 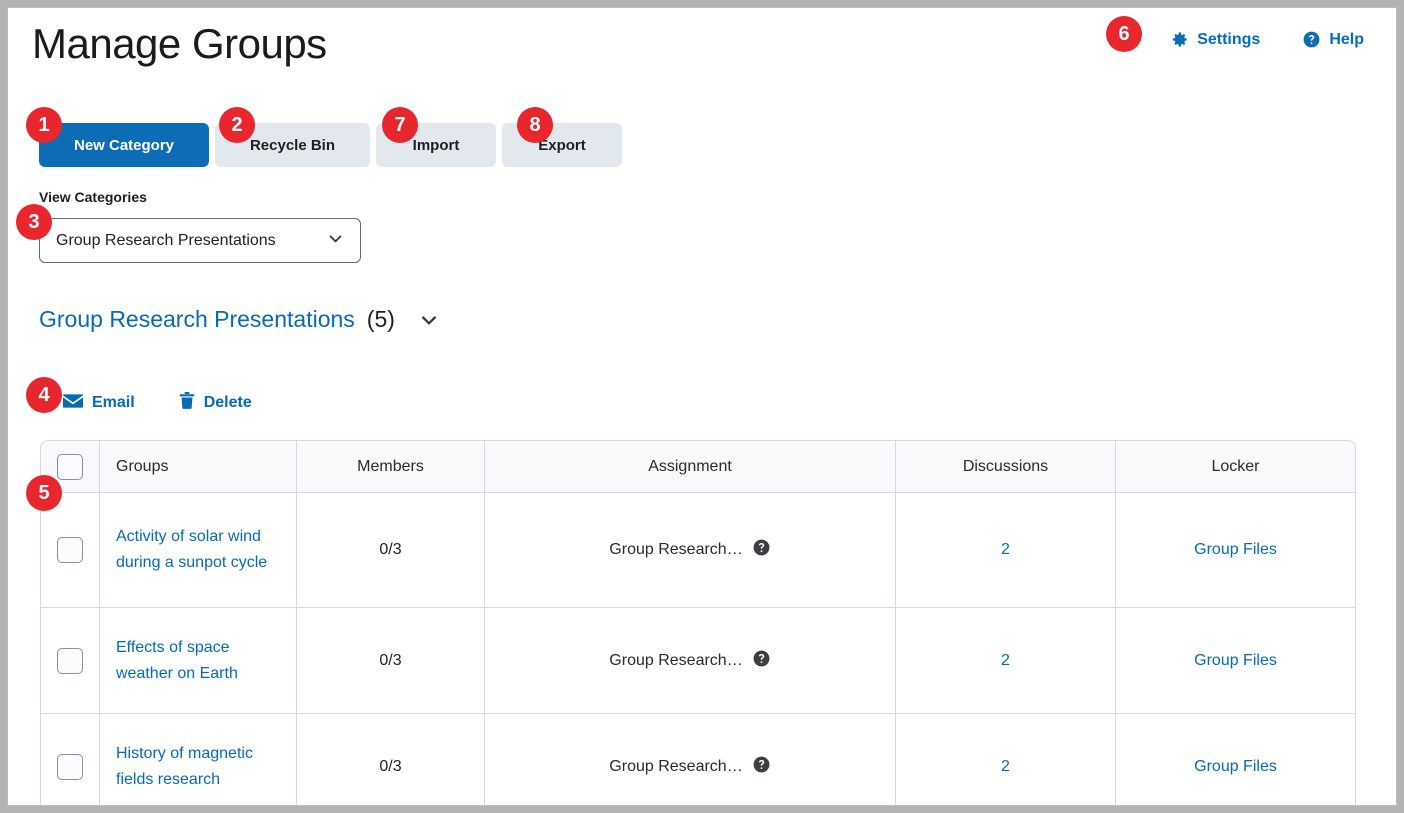 I want to click on view-categories-label: View Categories, so click(x=93, y=197).